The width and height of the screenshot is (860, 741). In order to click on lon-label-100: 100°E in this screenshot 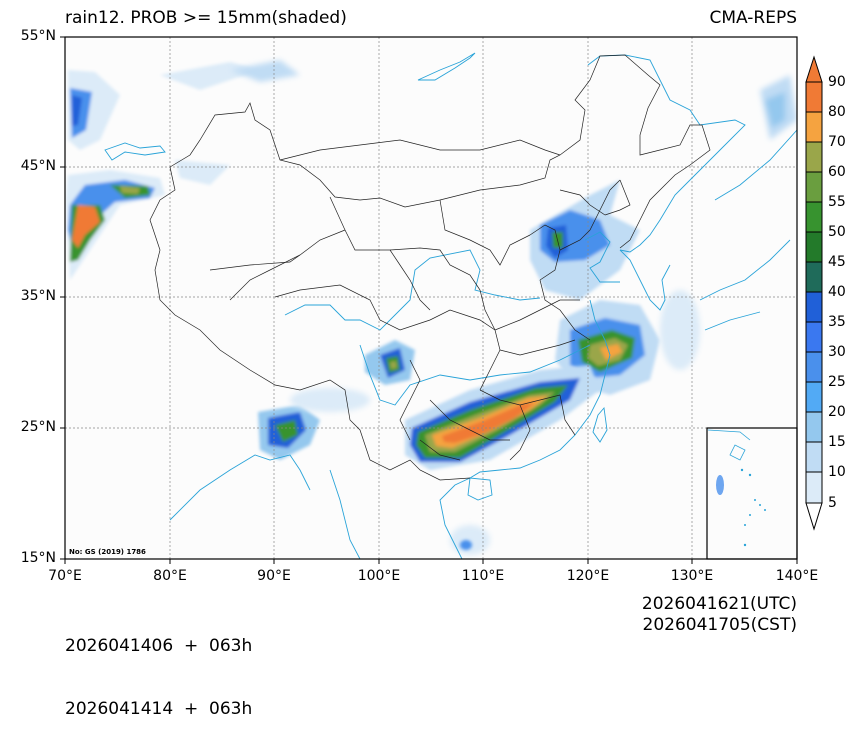, I will do `click(379, 576)`.